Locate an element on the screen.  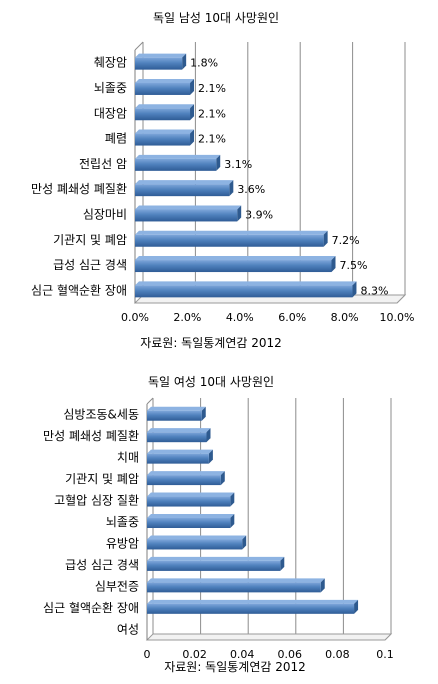
x-tick-label: 0 is located at coordinates (147, 654).